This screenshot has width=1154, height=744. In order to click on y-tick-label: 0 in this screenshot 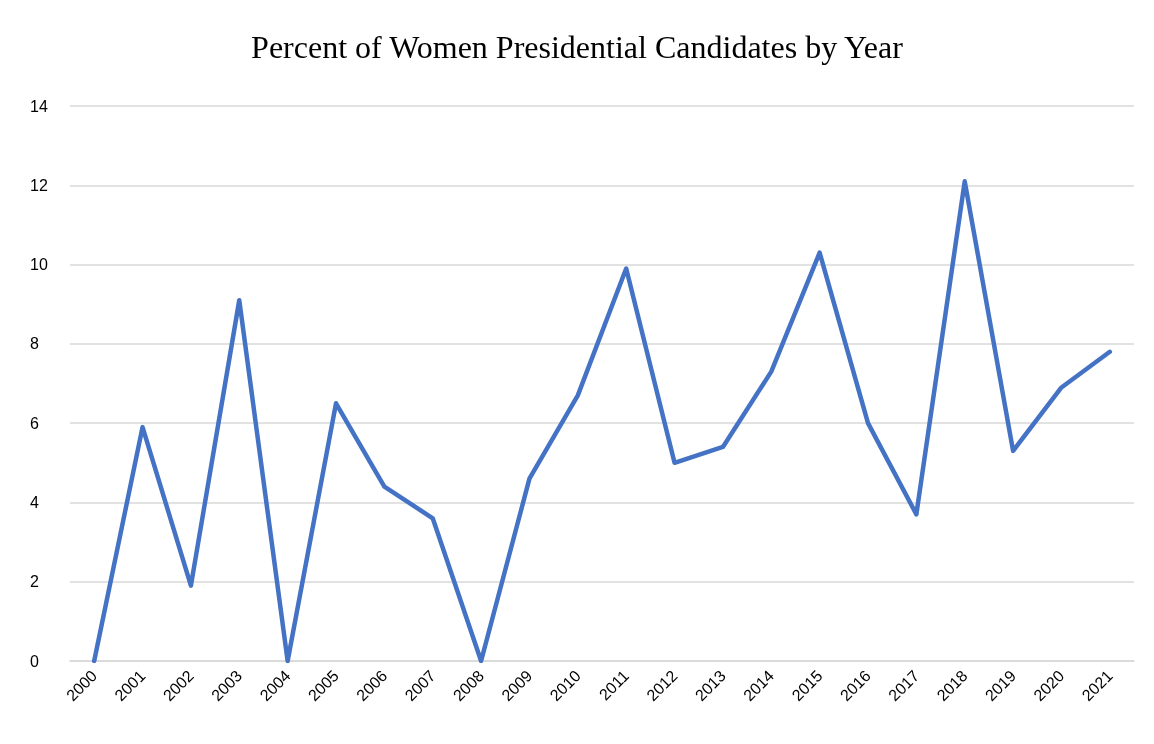, I will do `click(34, 661)`.